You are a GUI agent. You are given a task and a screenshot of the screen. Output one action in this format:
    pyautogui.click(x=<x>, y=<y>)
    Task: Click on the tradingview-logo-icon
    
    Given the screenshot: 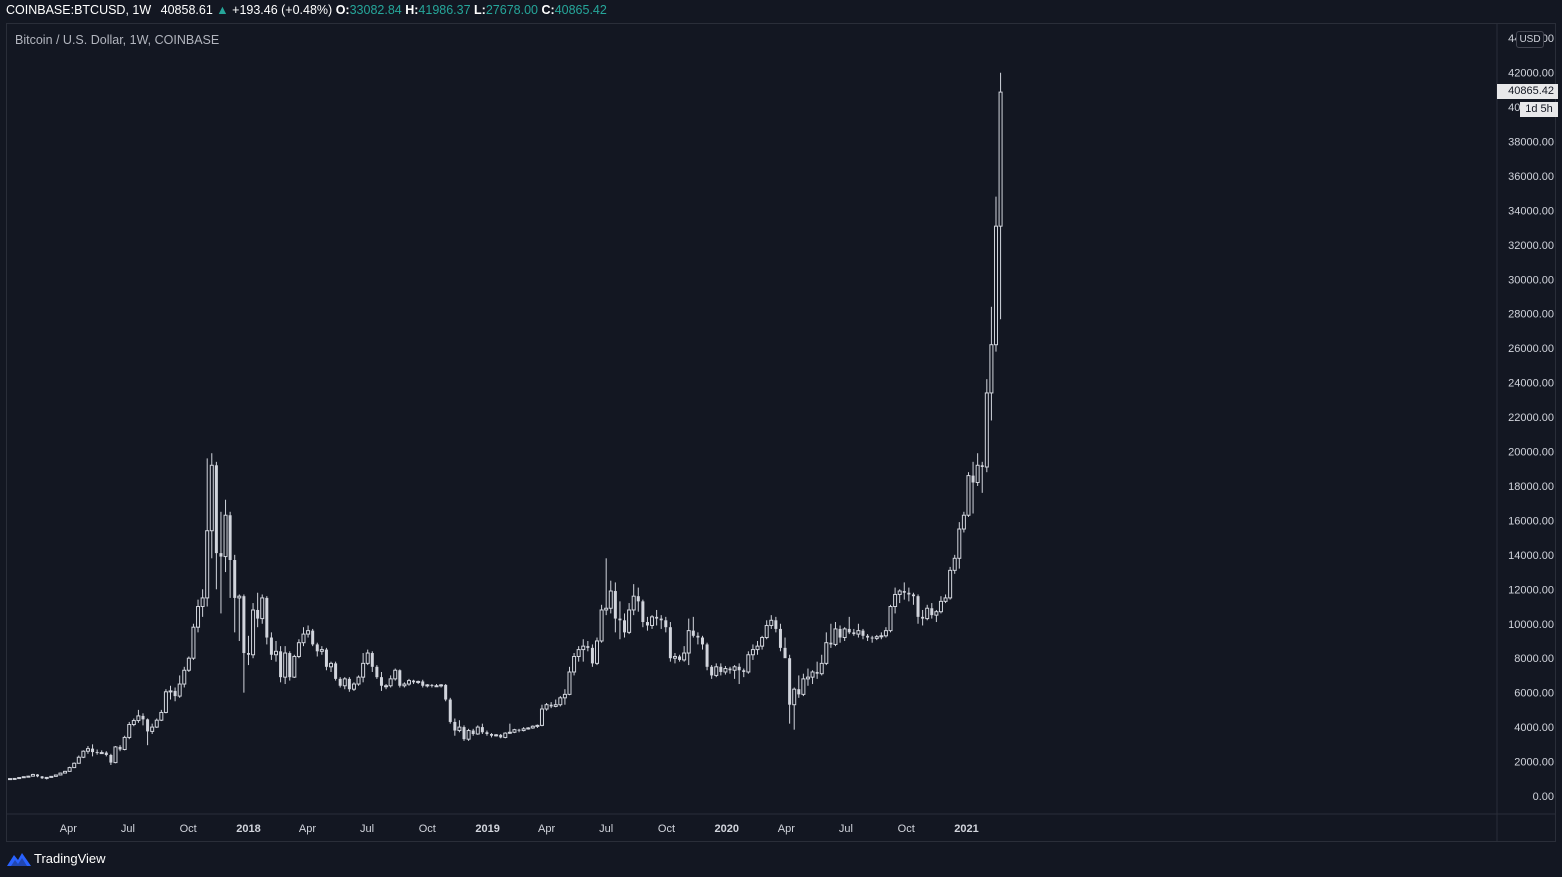 What is the action you would take?
    pyautogui.click(x=19, y=859)
    